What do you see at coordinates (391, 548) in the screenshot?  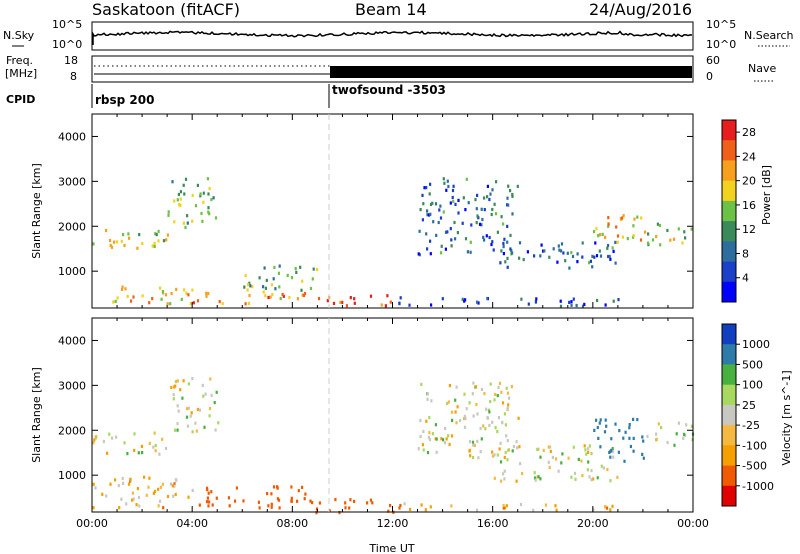 I see `time-axis-label: Time UT` at bounding box center [391, 548].